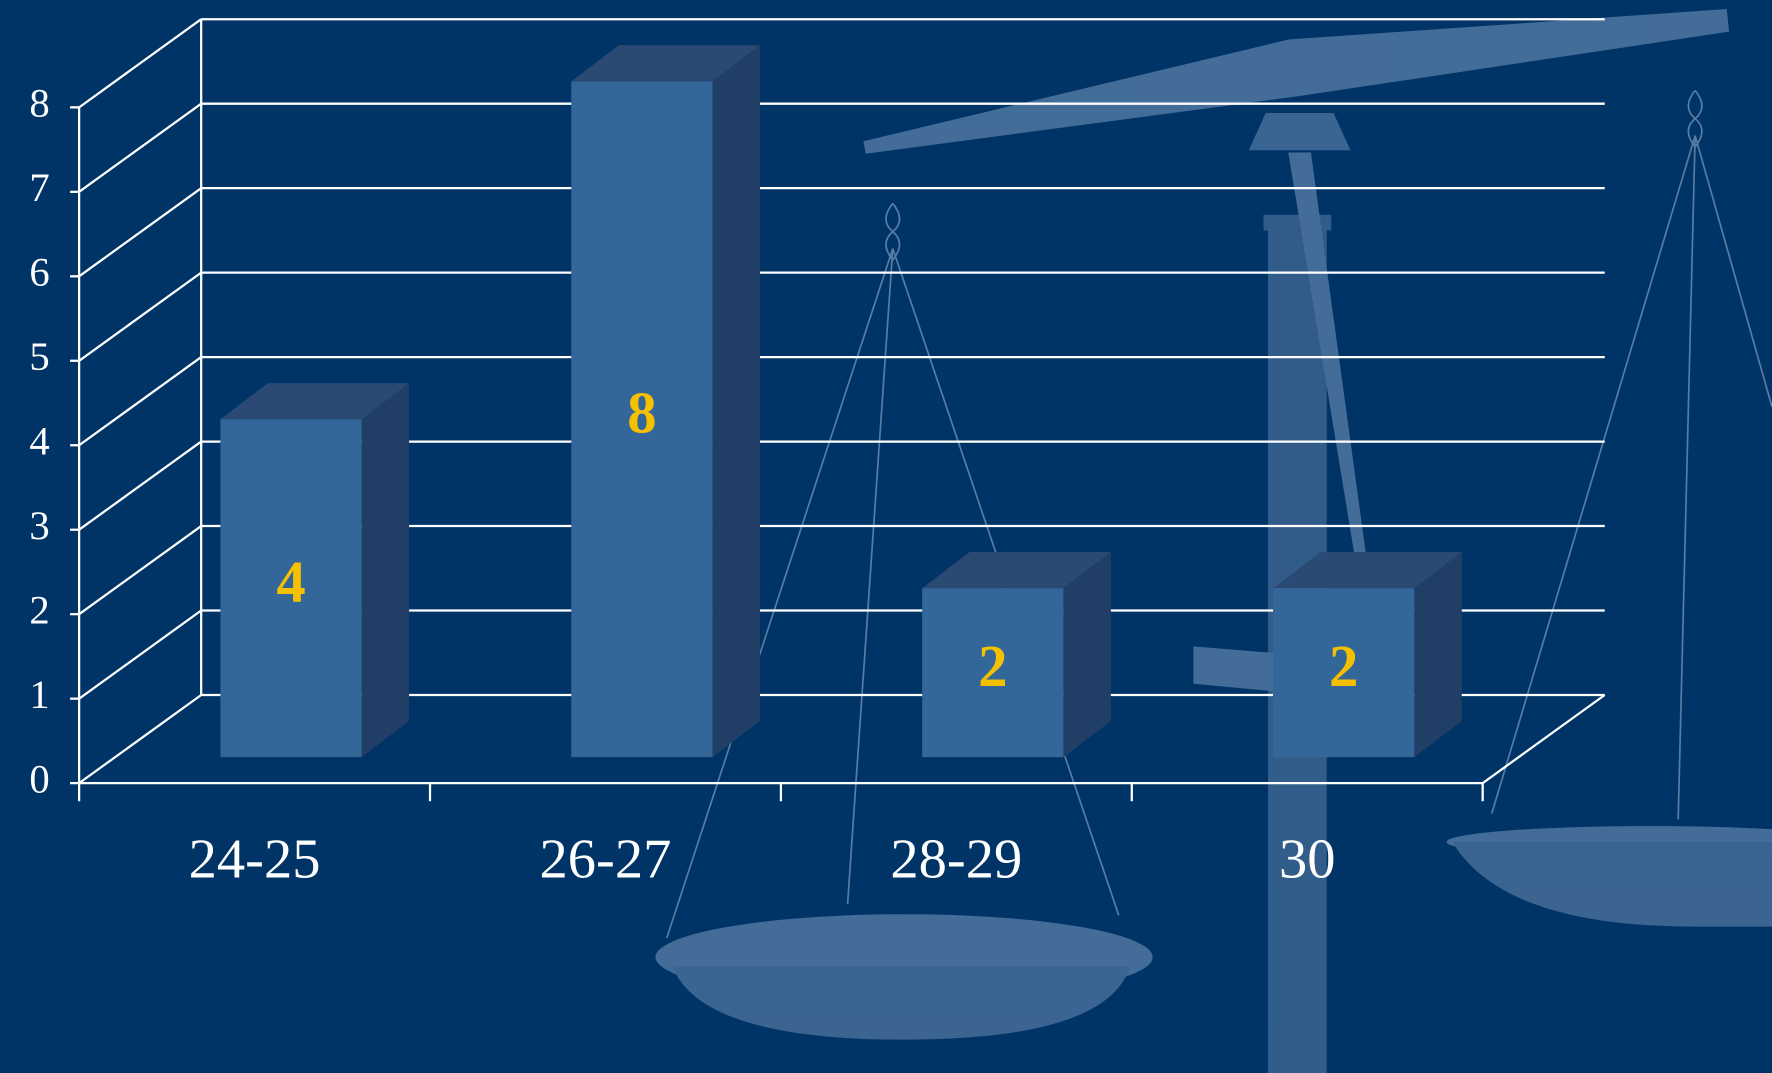 The height and width of the screenshot is (1073, 1772). Describe the element at coordinates (290, 582) in the screenshot. I see `value-label: 4` at that location.